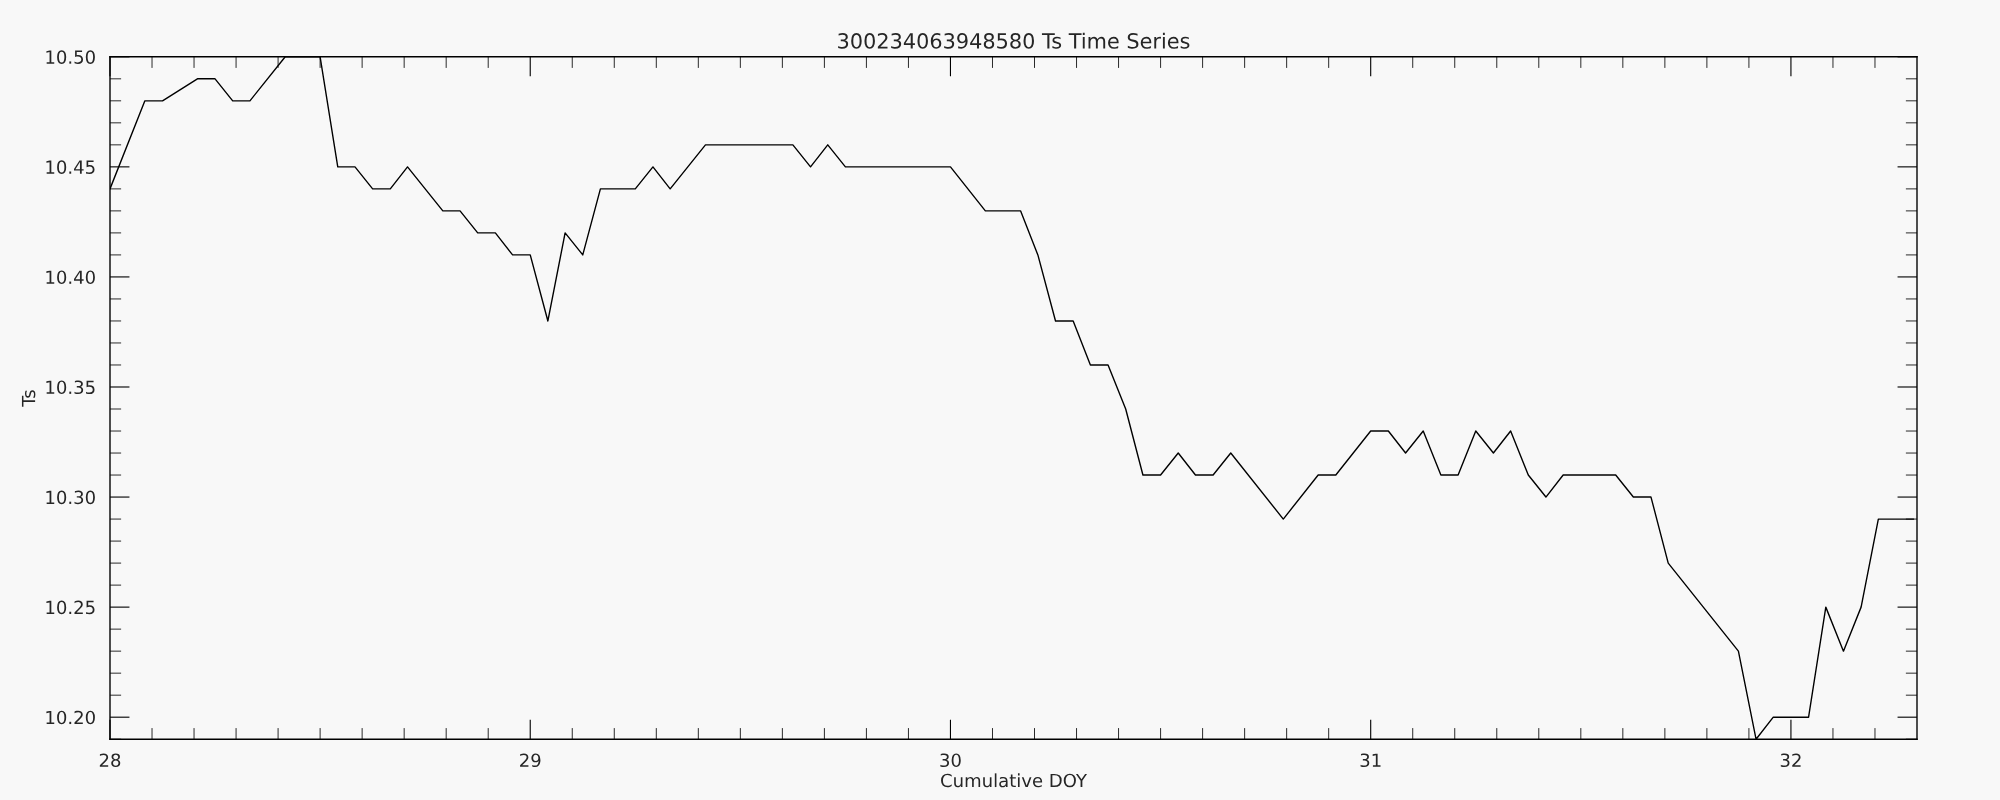 Image resolution: width=2000 pixels, height=800 pixels. Describe the element at coordinates (1014, 40) in the screenshot. I see `chart-title: 300234063948580 Ts Time Series` at that location.